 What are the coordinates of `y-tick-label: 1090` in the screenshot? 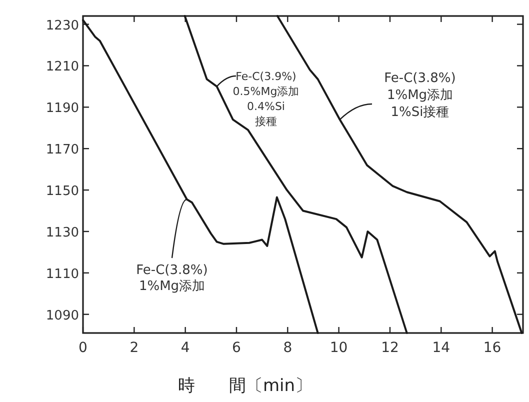 It's located at (62, 316).